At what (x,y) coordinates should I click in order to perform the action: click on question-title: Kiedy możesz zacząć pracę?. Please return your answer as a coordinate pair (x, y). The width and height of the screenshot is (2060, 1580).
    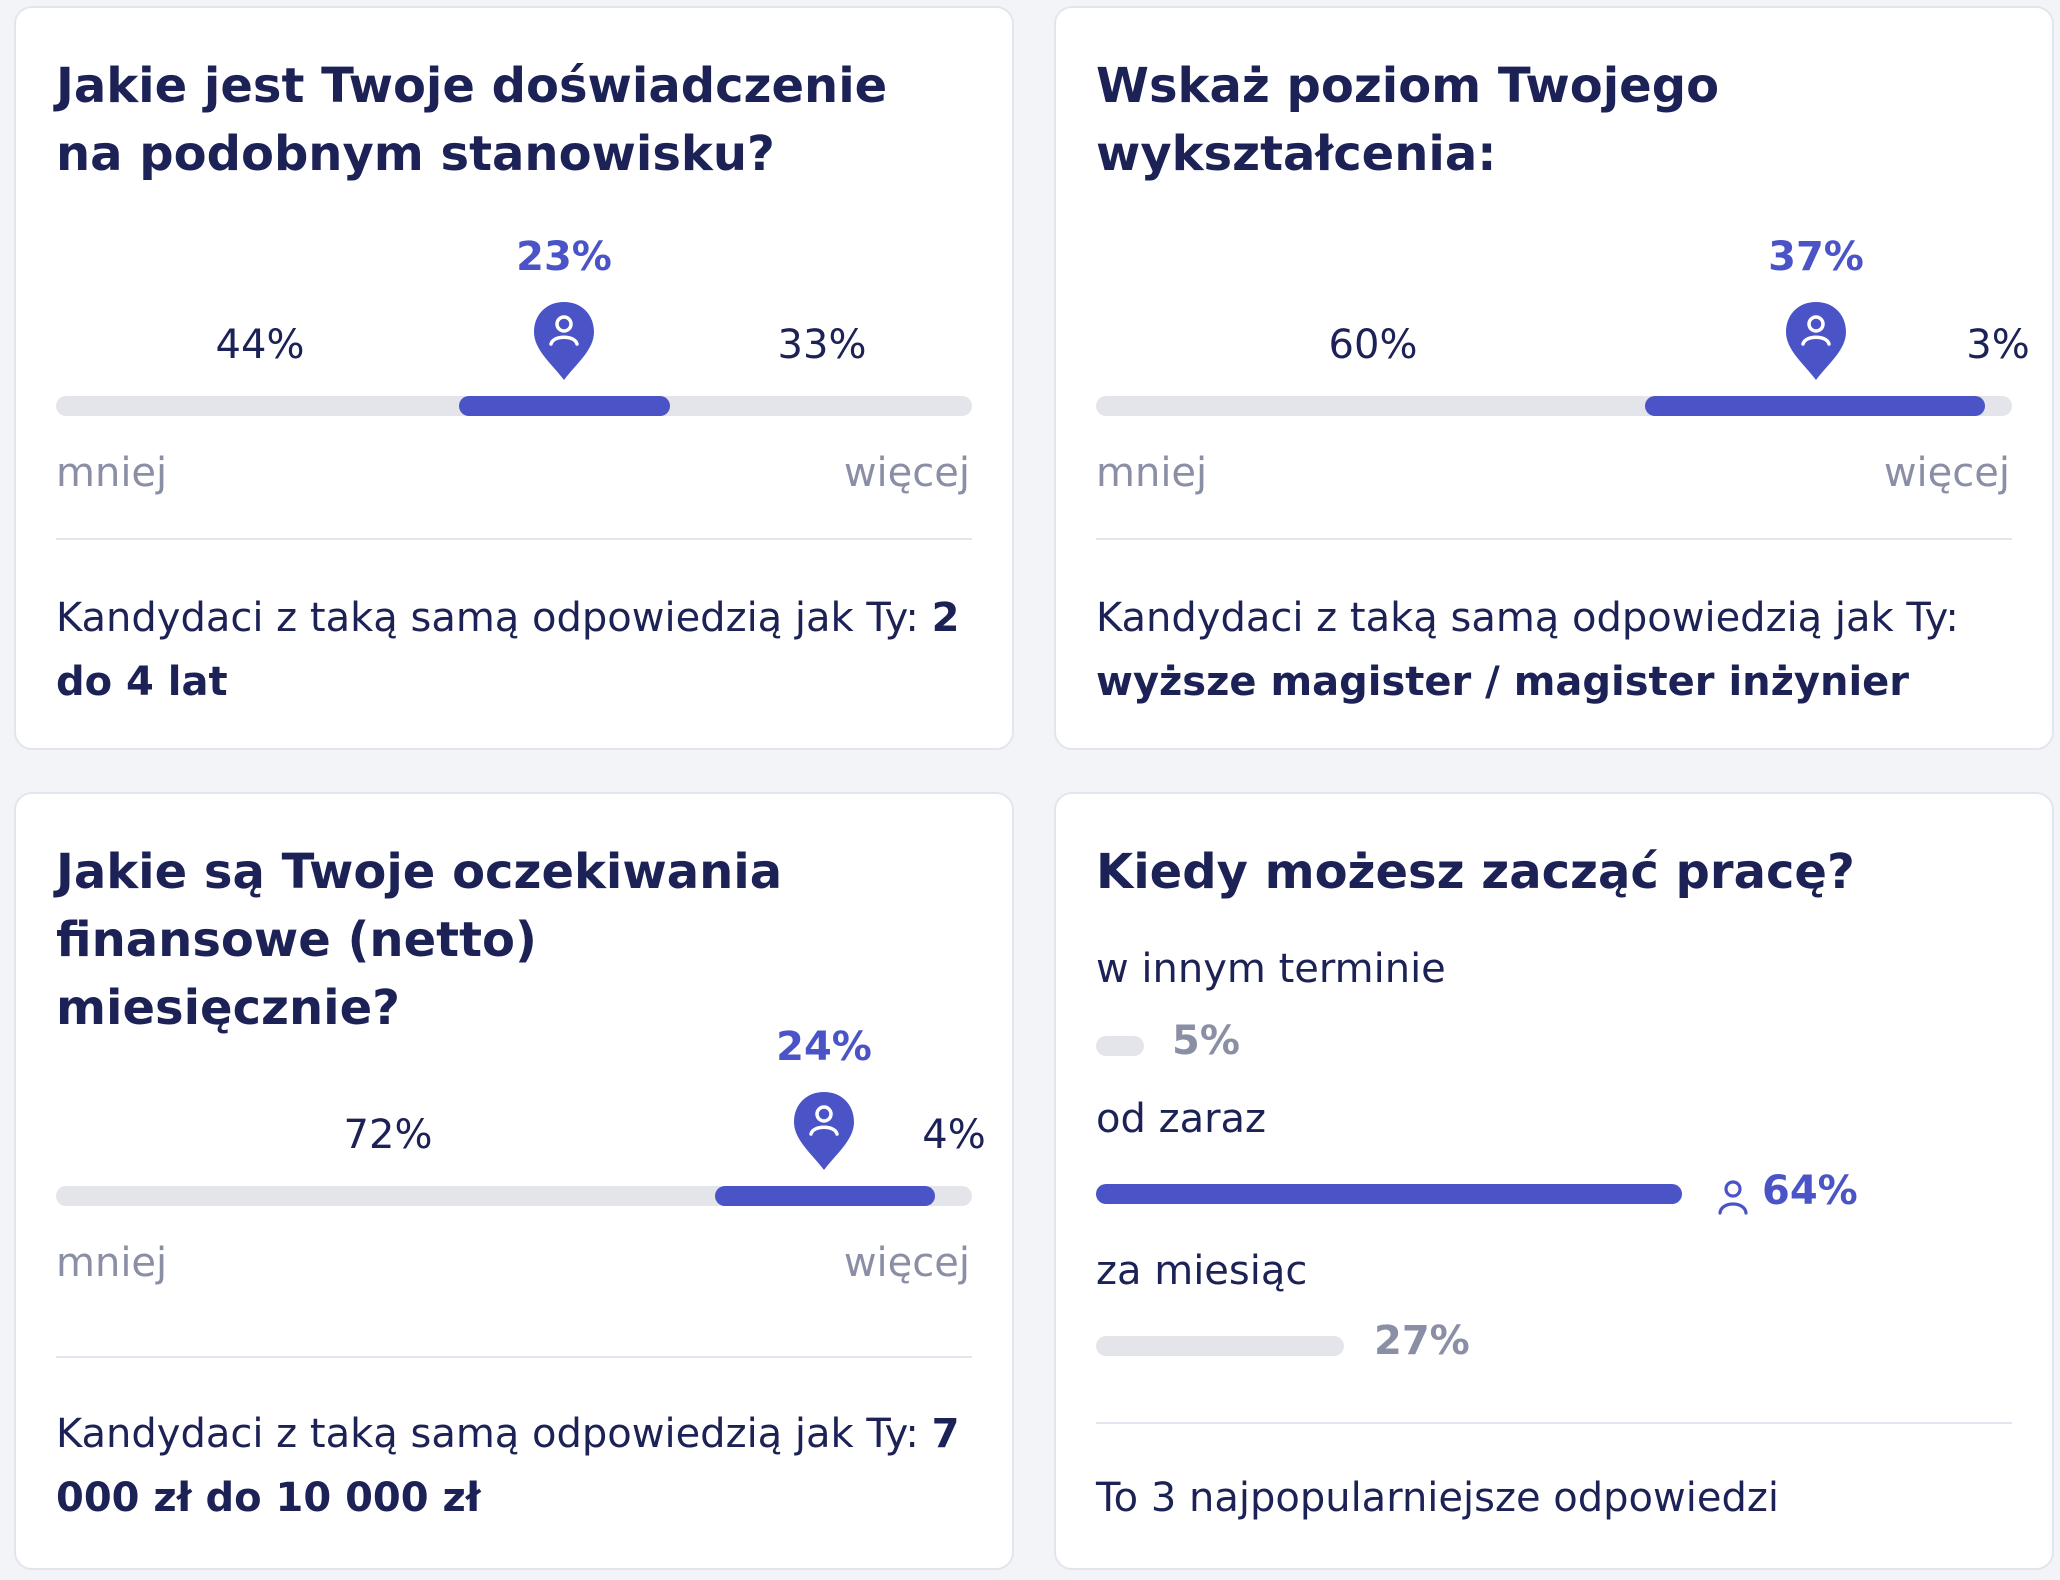
    Looking at the image, I should click on (1475, 872).